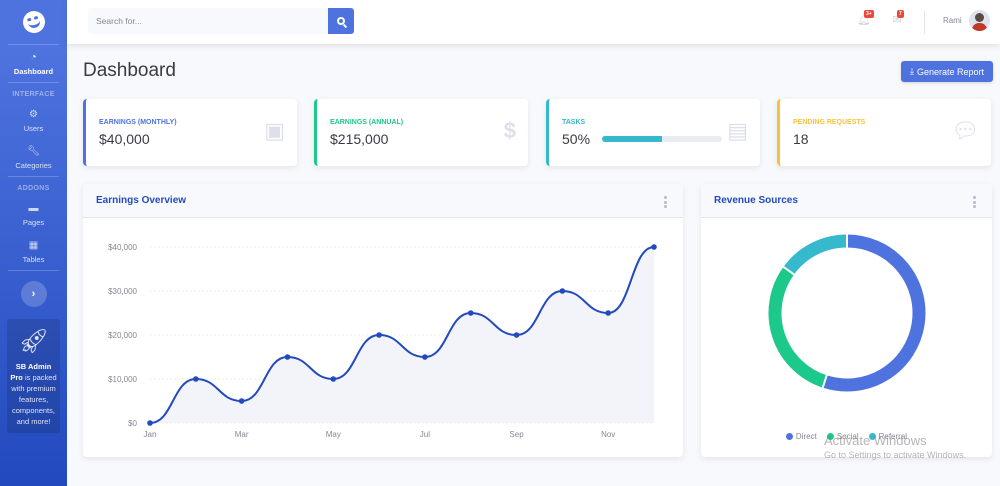  What do you see at coordinates (509, 130) in the screenshot?
I see `dollar-icon: $` at bounding box center [509, 130].